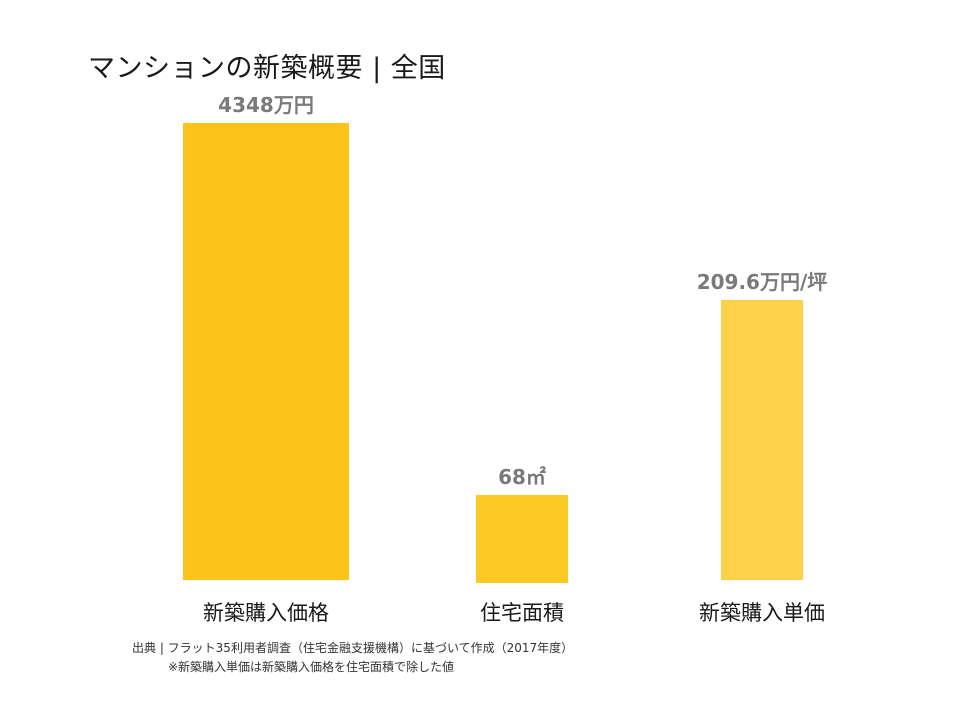  I want to click on category-label: 新築購入価格, so click(266, 613).